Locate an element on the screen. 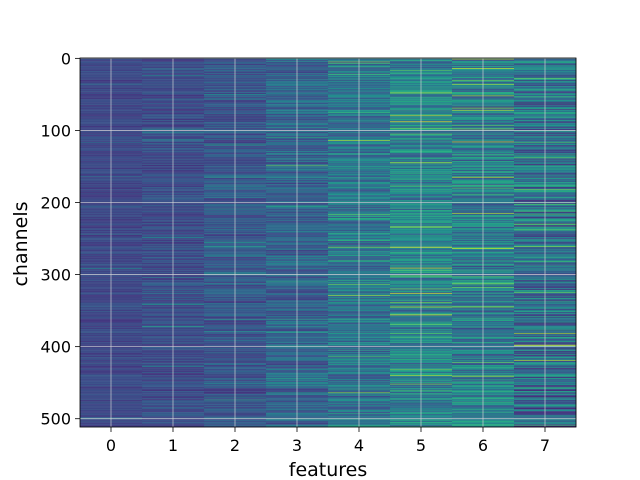 The width and height of the screenshot is (640, 480). x-tick-label: 7 is located at coordinates (545, 445).